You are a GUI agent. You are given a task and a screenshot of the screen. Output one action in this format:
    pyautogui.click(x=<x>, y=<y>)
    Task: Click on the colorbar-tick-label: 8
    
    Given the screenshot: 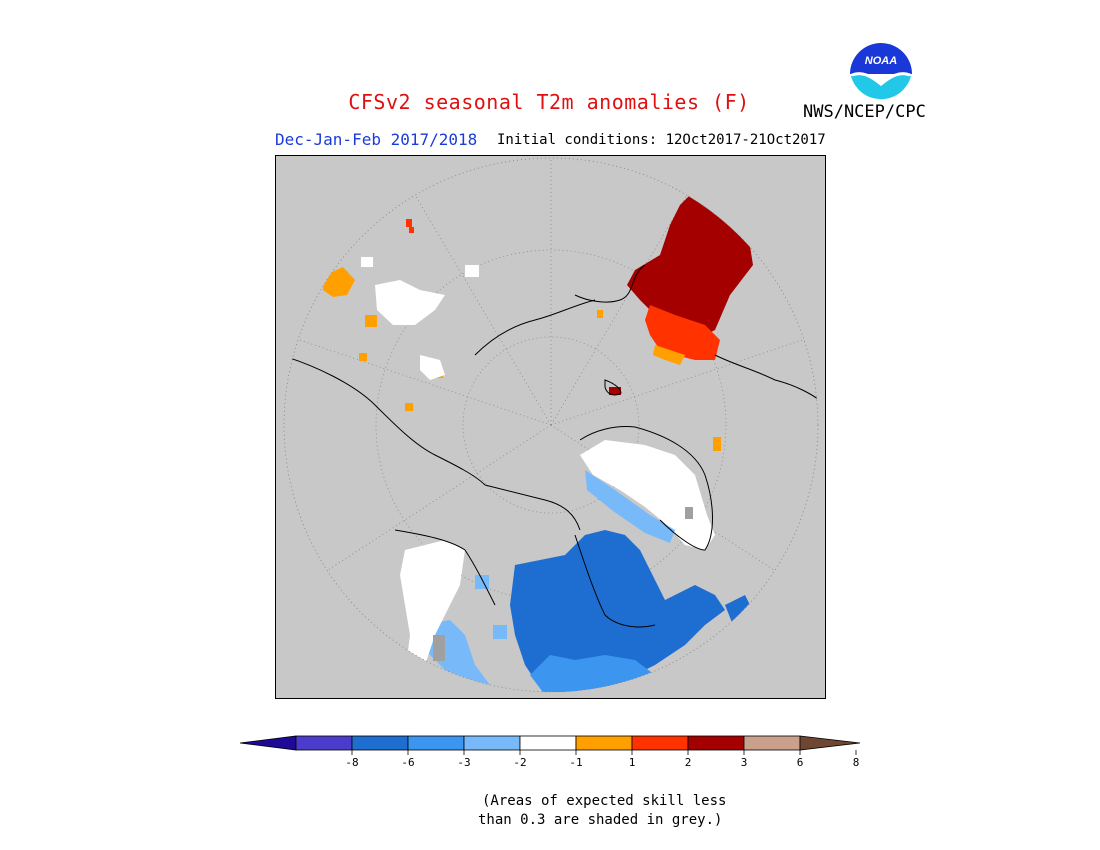 What is the action you would take?
    pyautogui.click(x=856, y=762)
    